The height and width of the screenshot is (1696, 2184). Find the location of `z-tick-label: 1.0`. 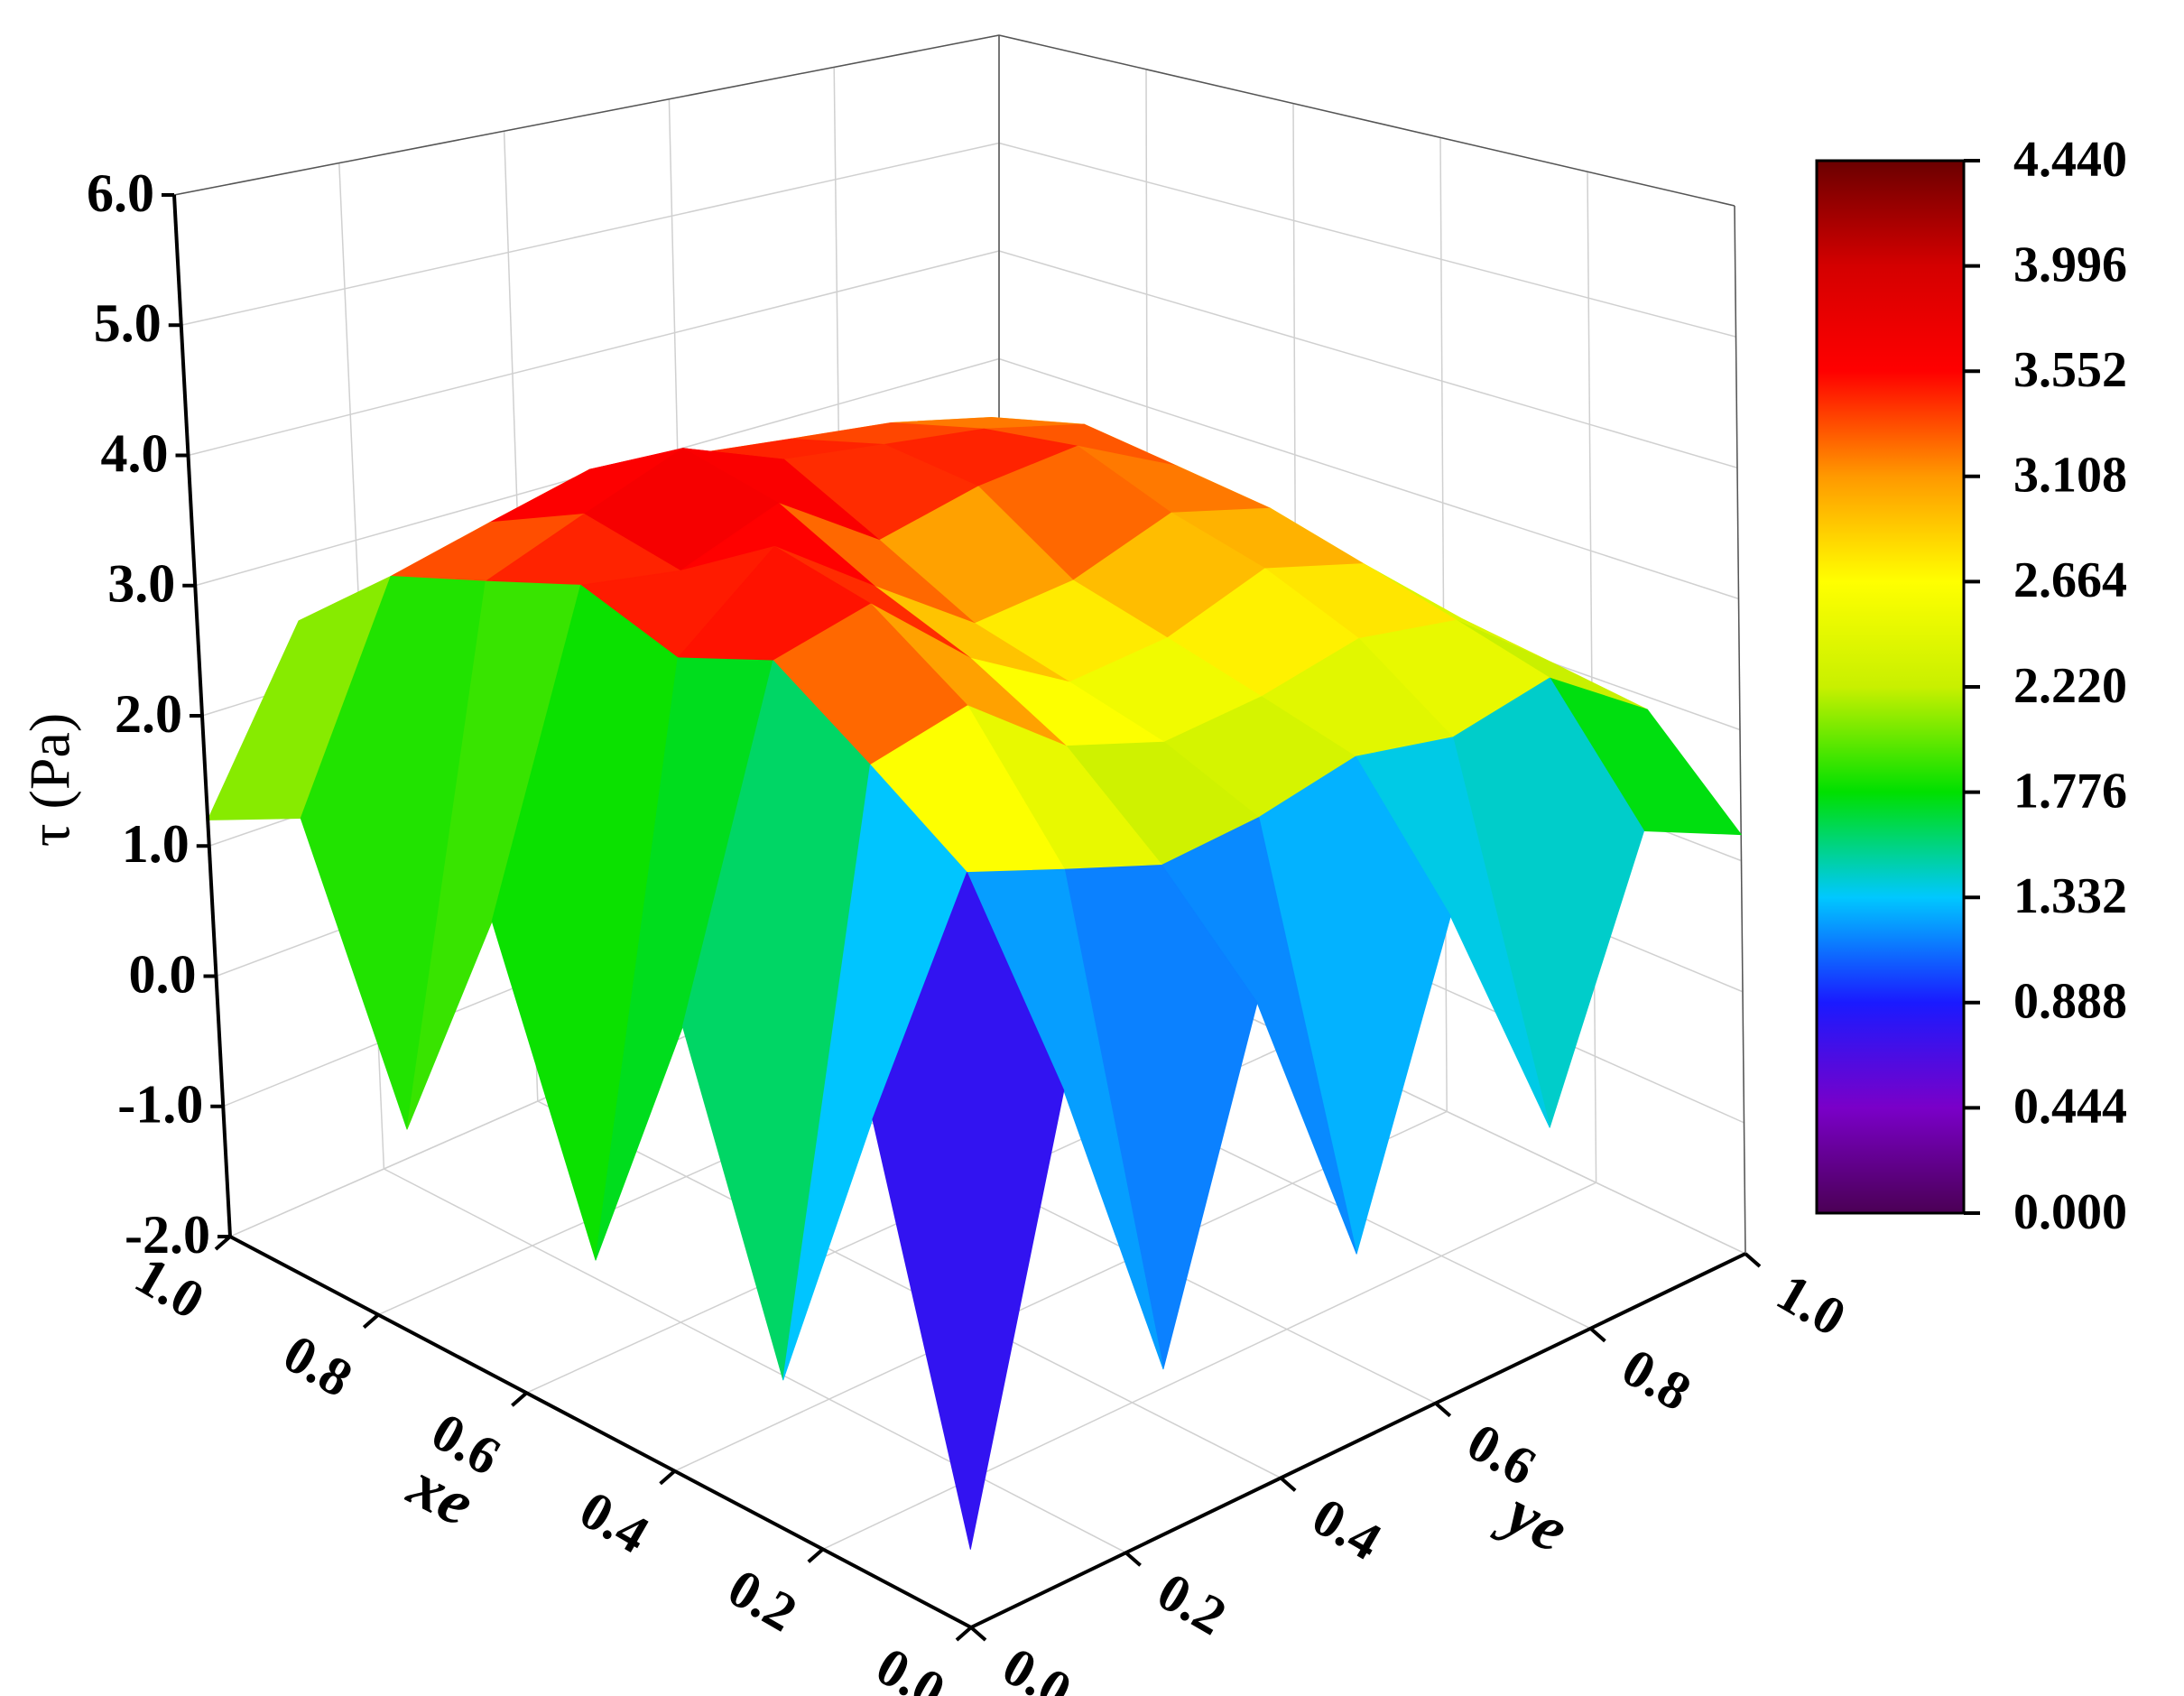

z-tick-label: 1.0 is located at coordinates (156, 844).